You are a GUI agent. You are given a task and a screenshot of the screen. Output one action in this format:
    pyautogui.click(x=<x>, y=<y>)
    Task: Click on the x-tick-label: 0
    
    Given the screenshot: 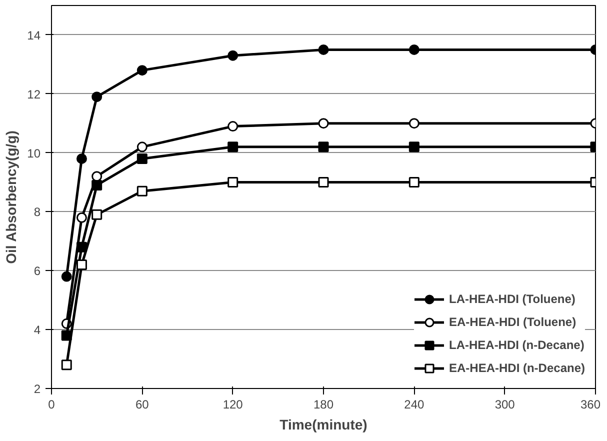 What is the action you would take?
    pyautogui.click(x=52, y=405)
    